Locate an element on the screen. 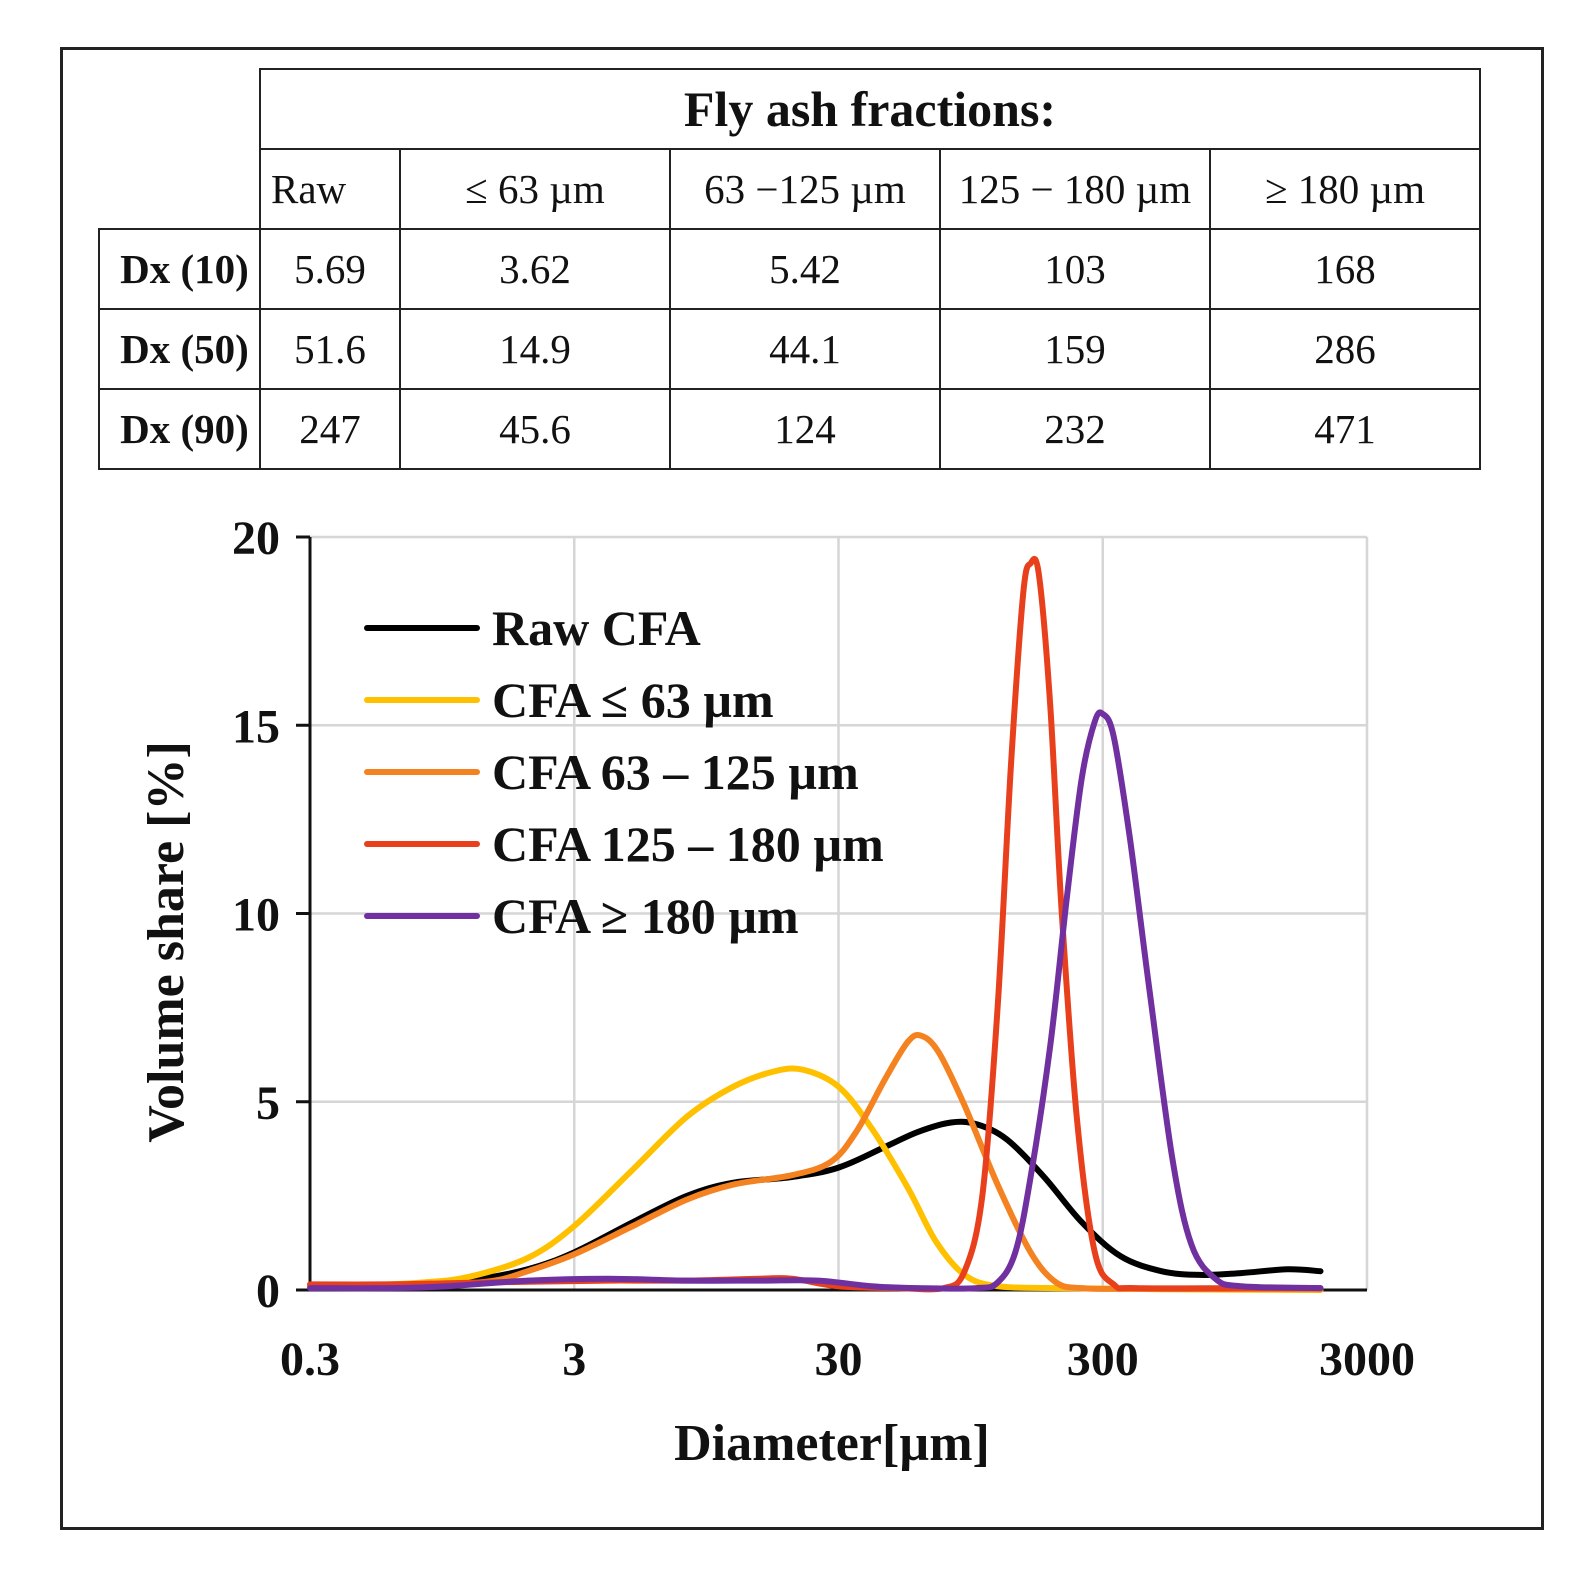 This screenshot has height=1579, width=1593. legend-label: CFA ≥ 180 µm is located at coordinates (645, 916).